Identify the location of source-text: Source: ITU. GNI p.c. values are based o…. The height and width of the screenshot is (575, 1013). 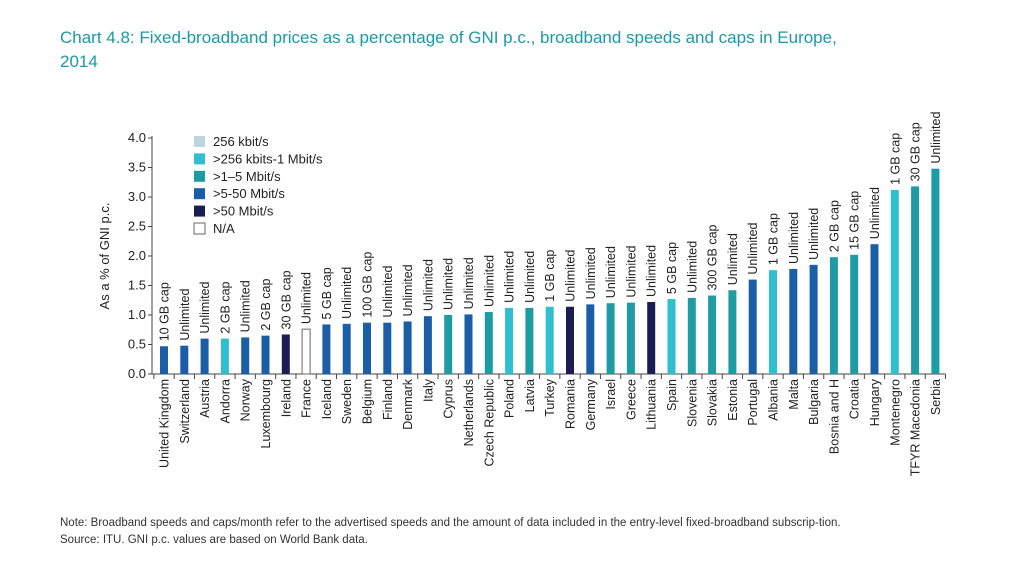
(214, 540).